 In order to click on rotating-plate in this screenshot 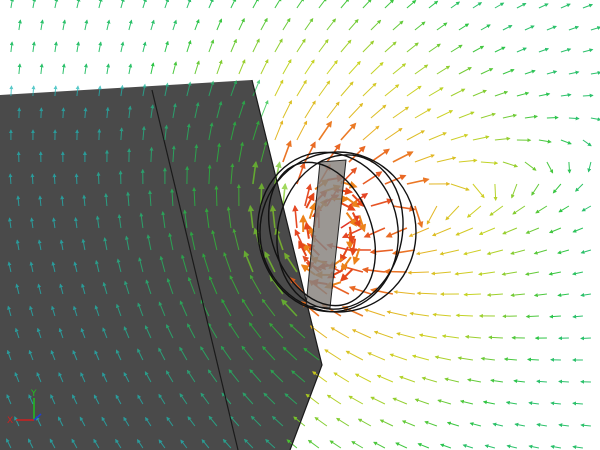, I will do `click(326, 234)`.